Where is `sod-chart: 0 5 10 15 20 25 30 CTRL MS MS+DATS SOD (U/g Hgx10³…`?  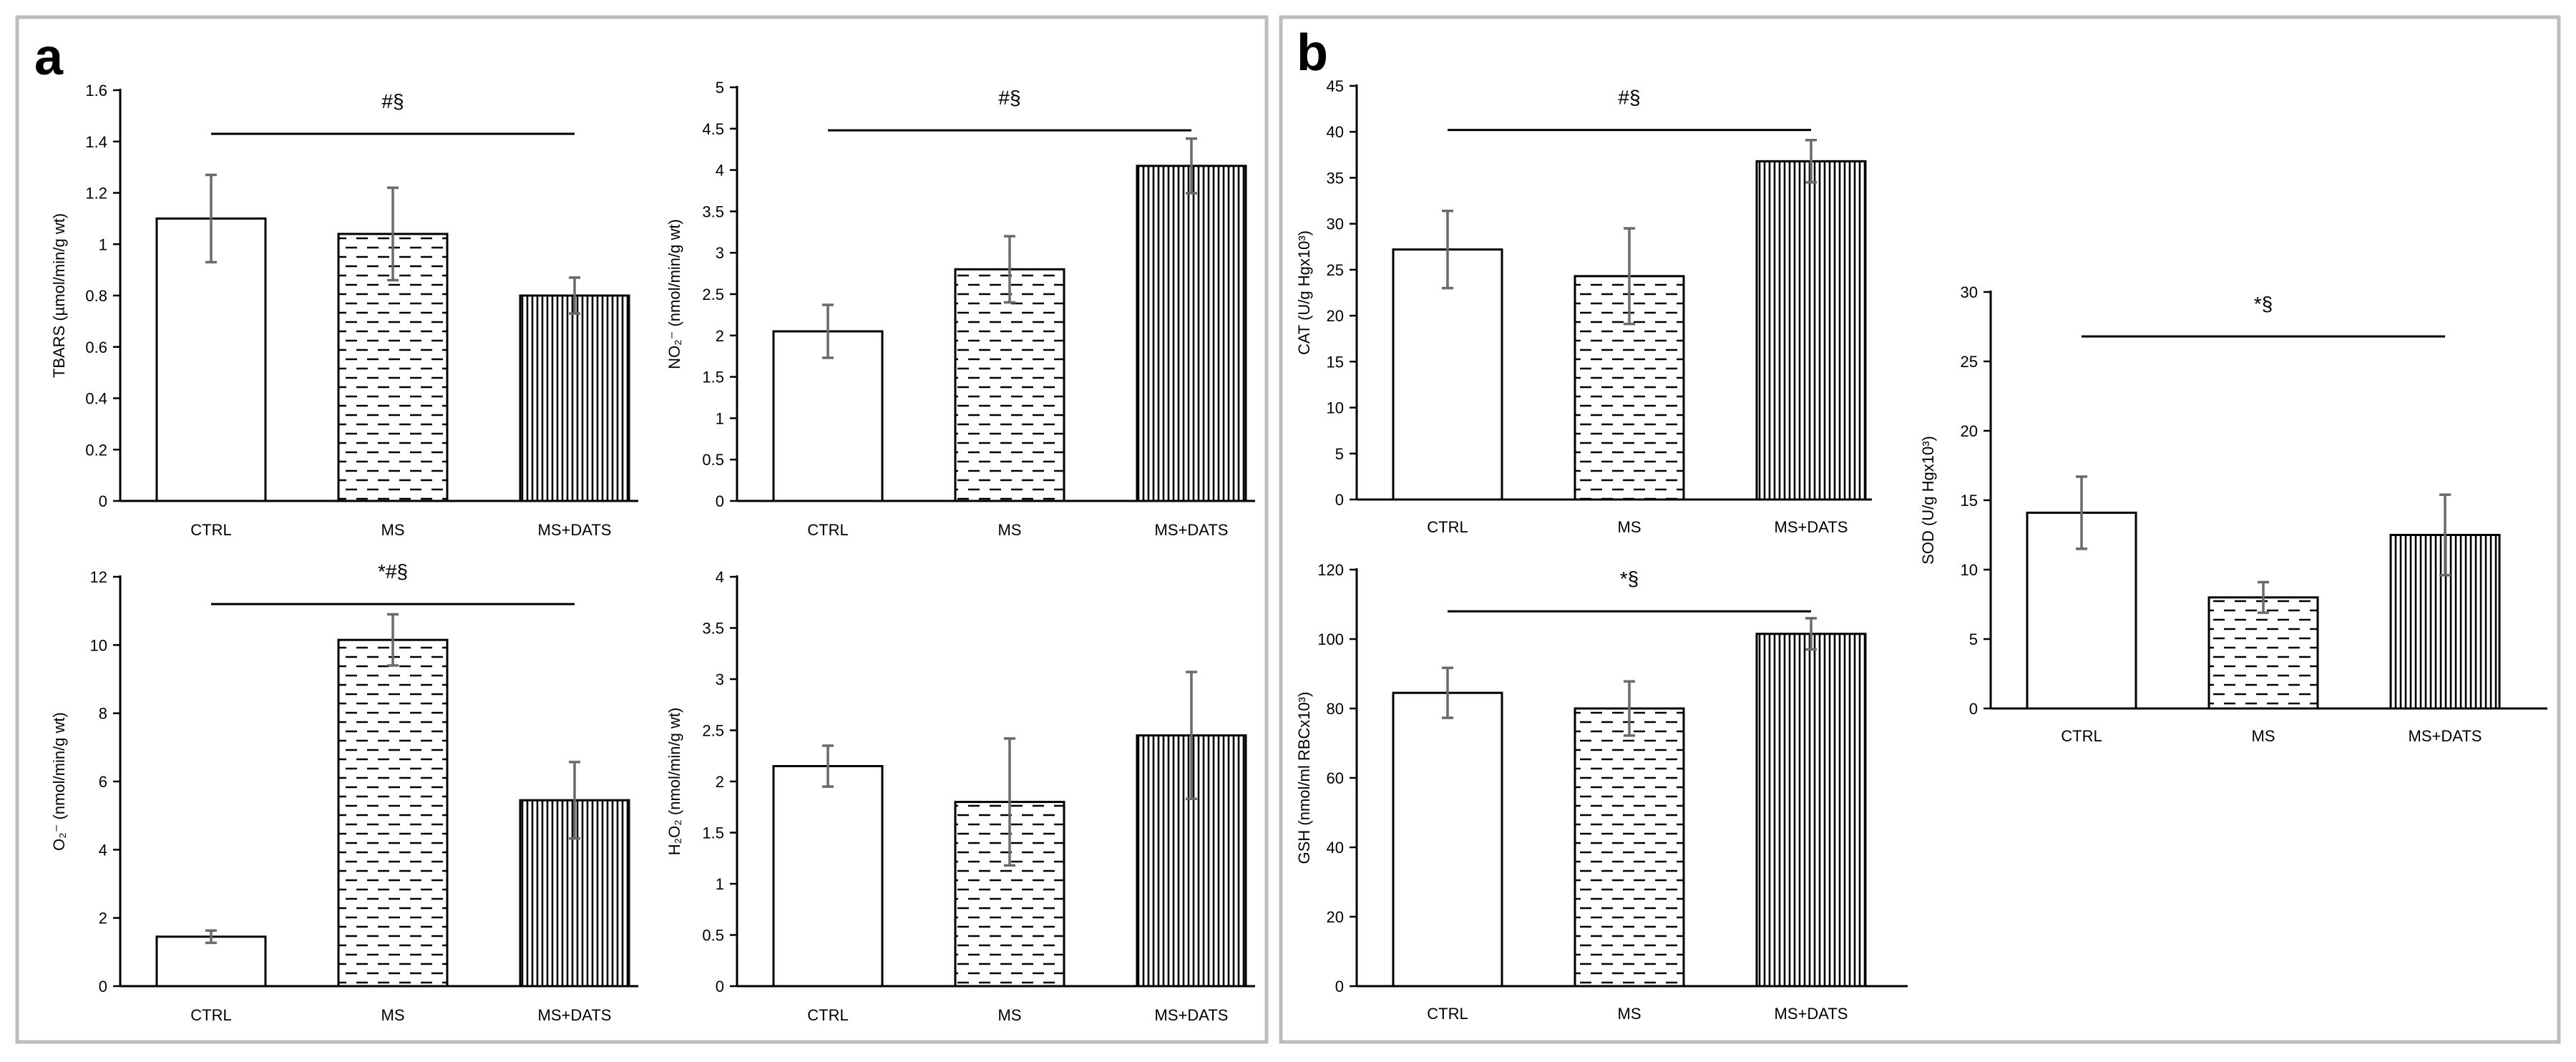
sod-chart: 0 5 10 15 20 25 30 CTRL MS MS+DATS SOD (U/g Hgx10³… is located at coordinates (2233, 514).